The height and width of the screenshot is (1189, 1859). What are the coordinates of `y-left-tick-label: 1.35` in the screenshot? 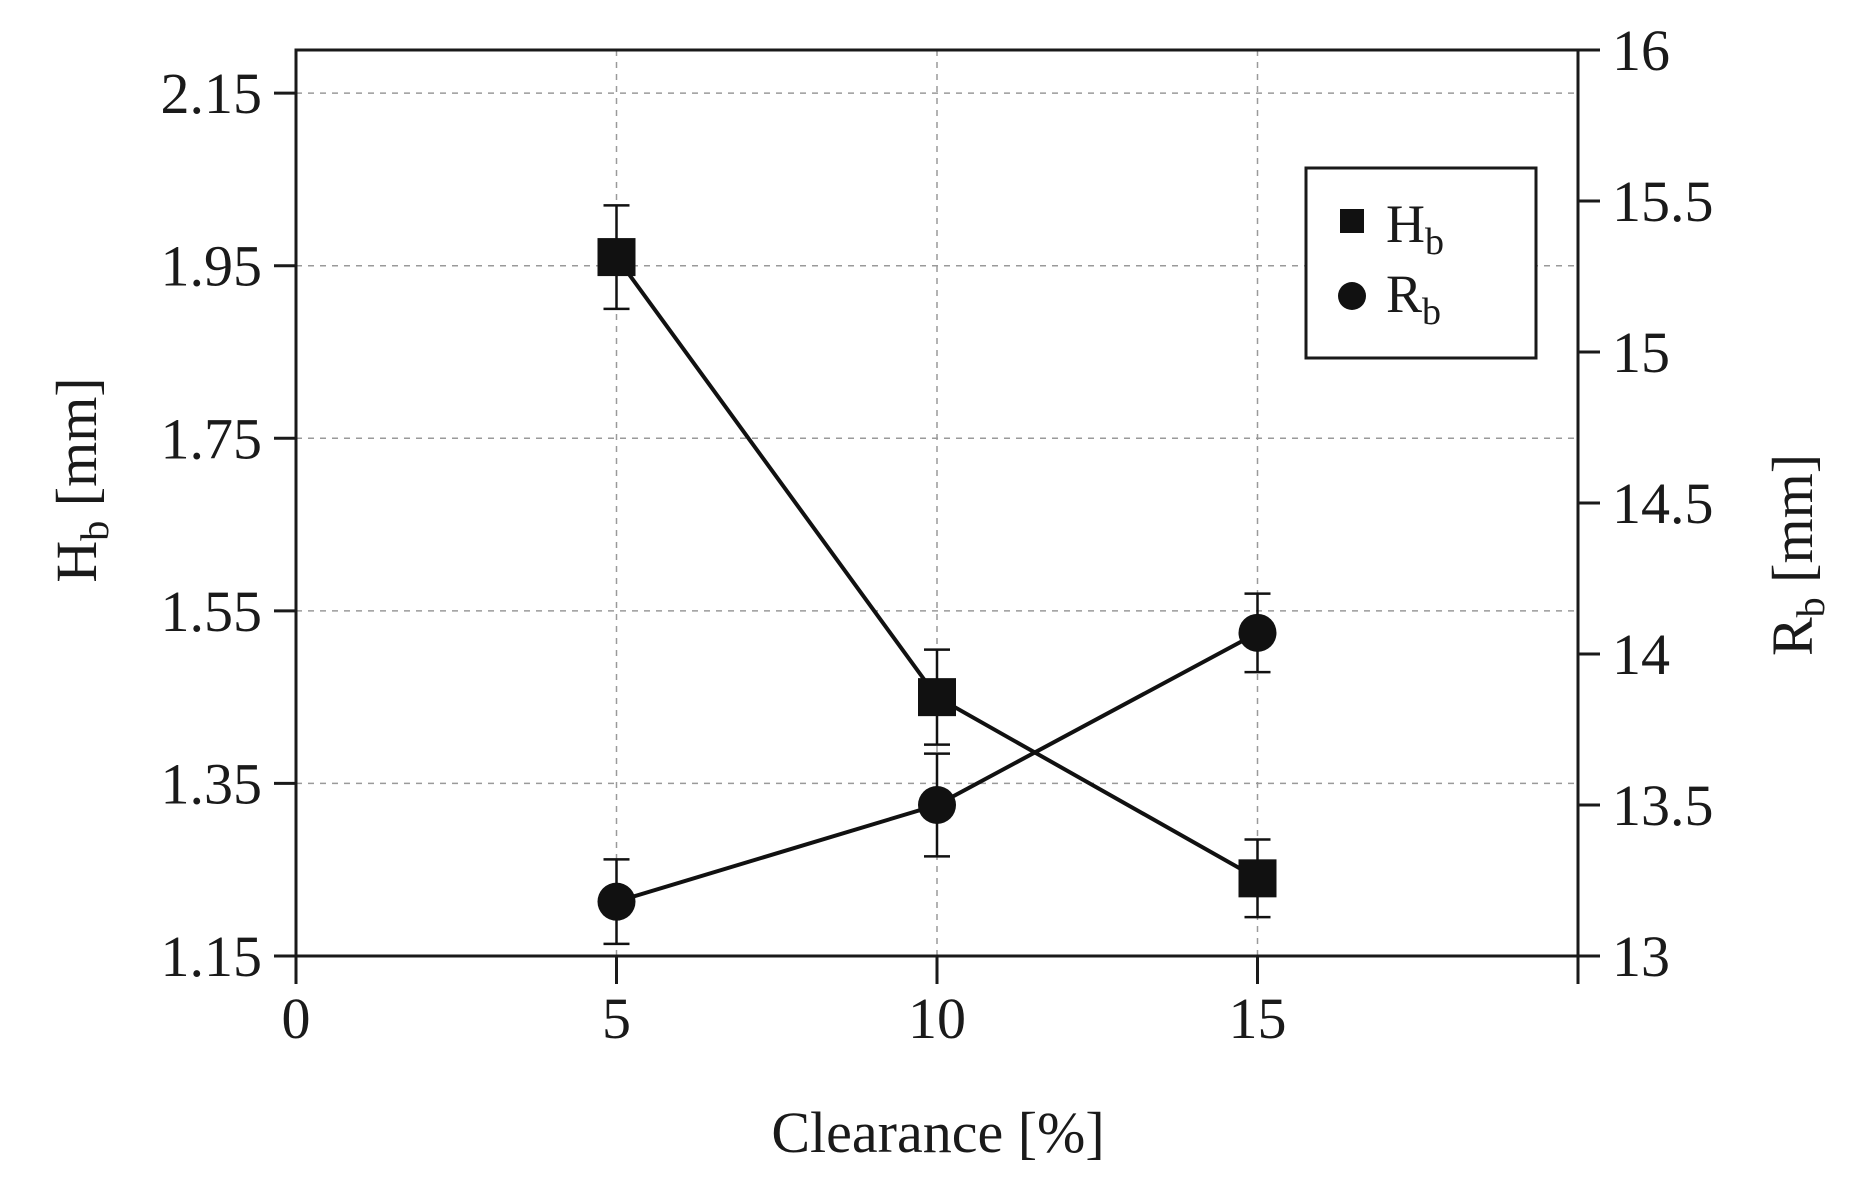 It's located at (212, 783).